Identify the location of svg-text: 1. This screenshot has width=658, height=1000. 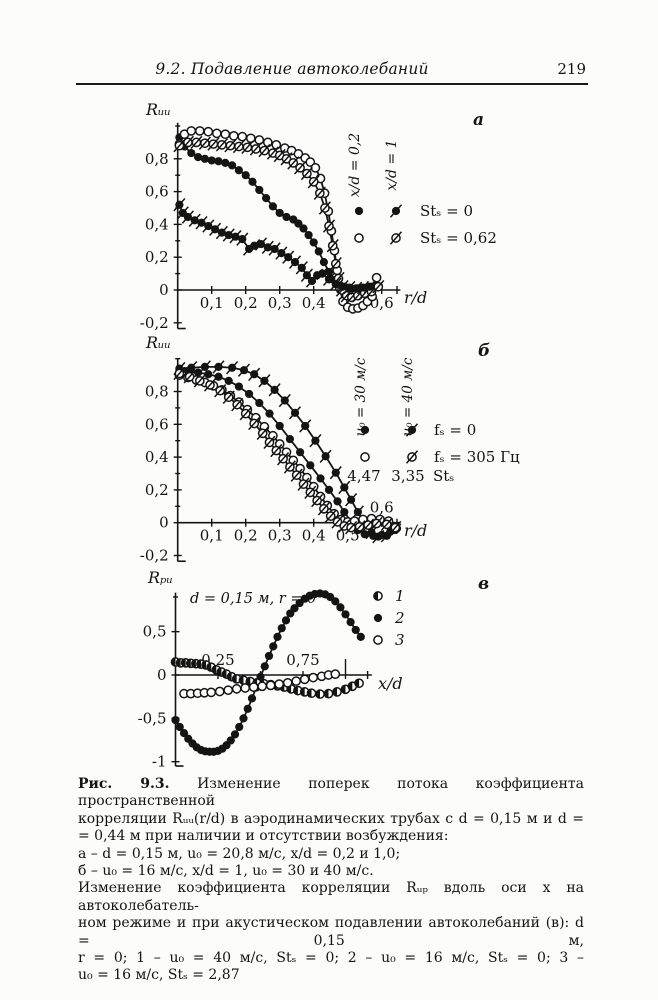
(400, 596).